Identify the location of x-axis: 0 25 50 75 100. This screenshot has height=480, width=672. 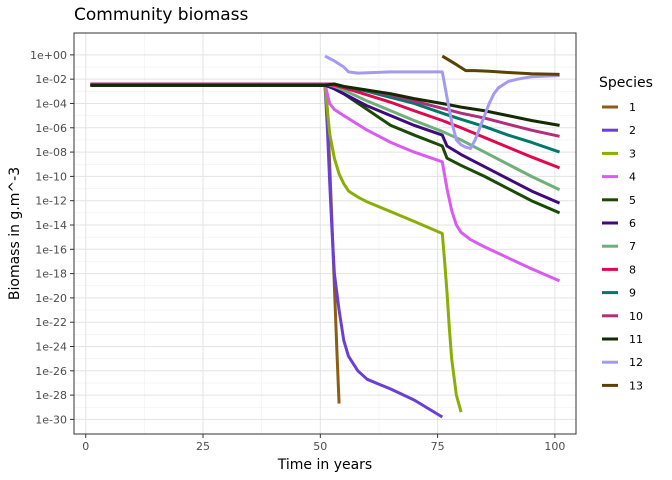
(323, 443).